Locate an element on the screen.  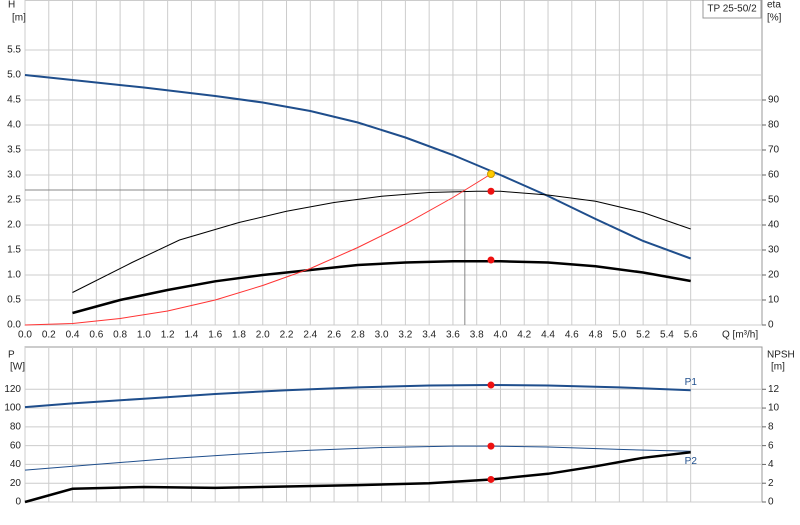
x-tick-label: 2.6 is located at coordinates (334, 335).